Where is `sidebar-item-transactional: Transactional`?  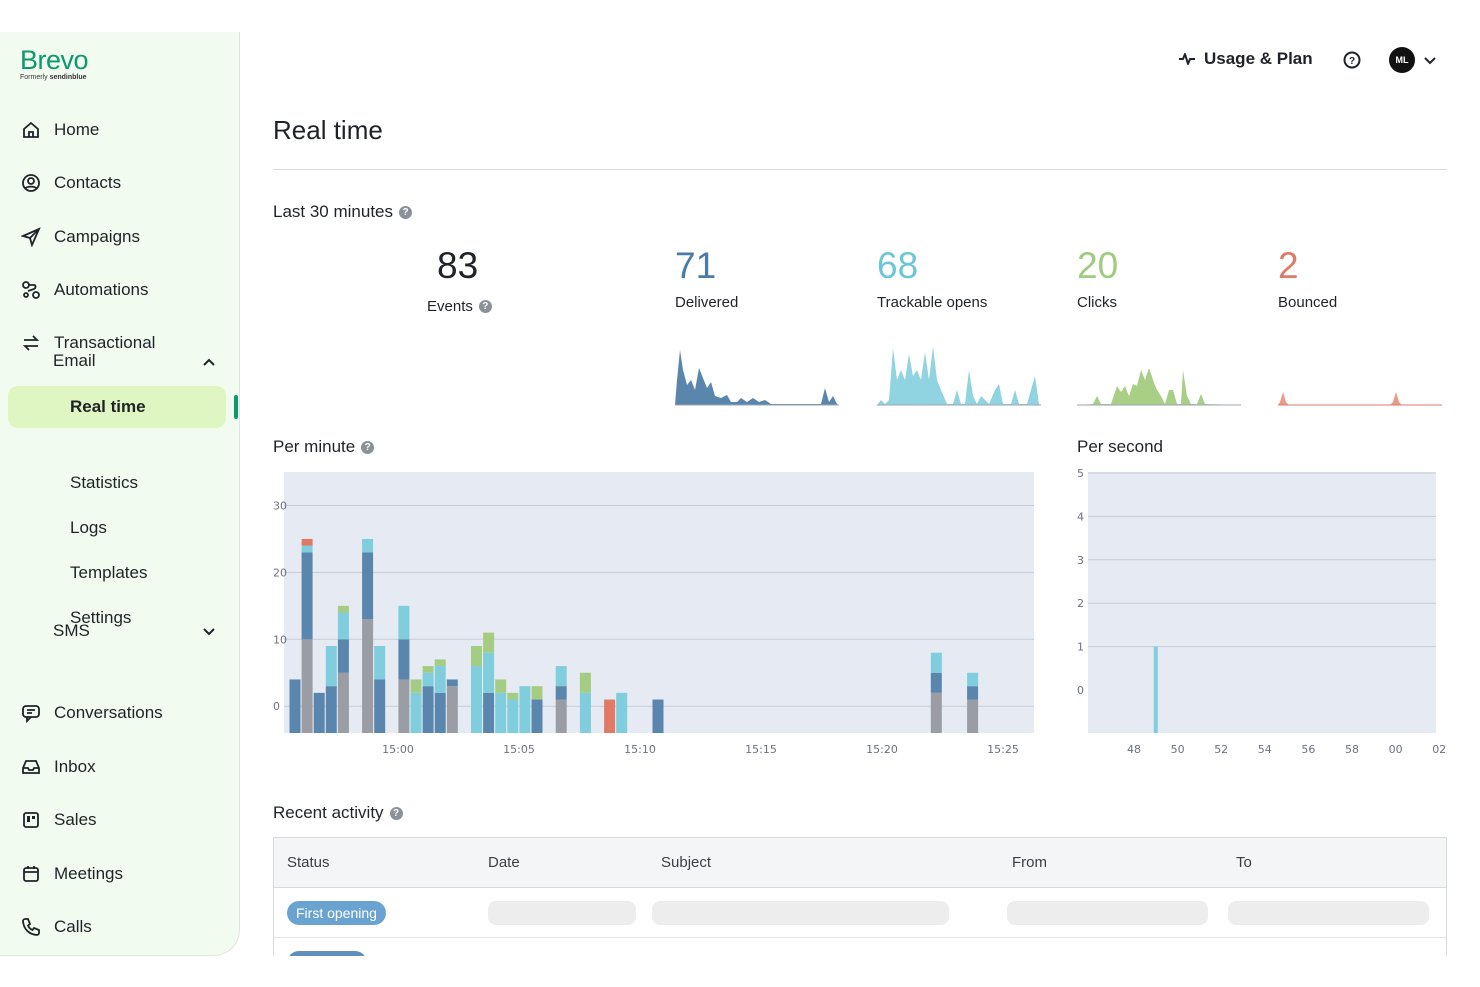 sidebar-item-transactional: Transactional is located at coordinates (87, 343).